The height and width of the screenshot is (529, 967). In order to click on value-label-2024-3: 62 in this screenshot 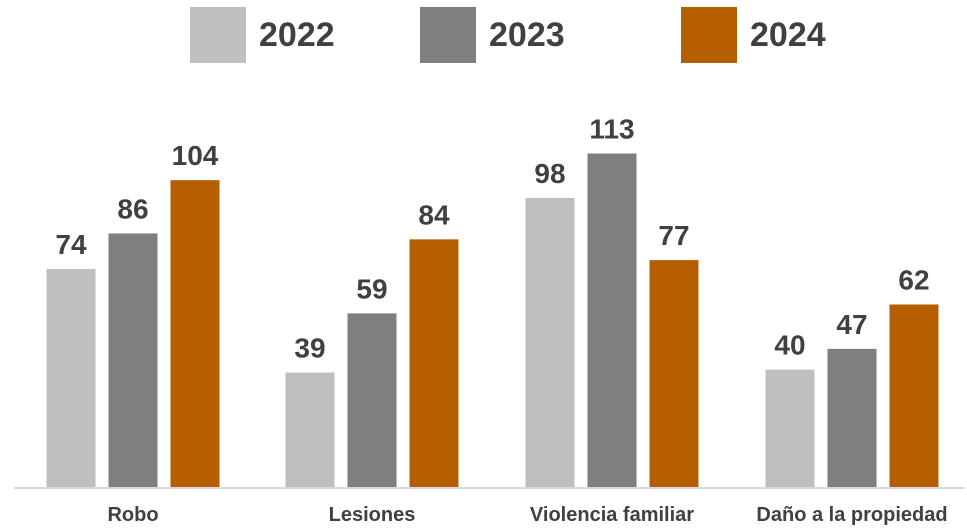, I will do `click(913, 279)`.